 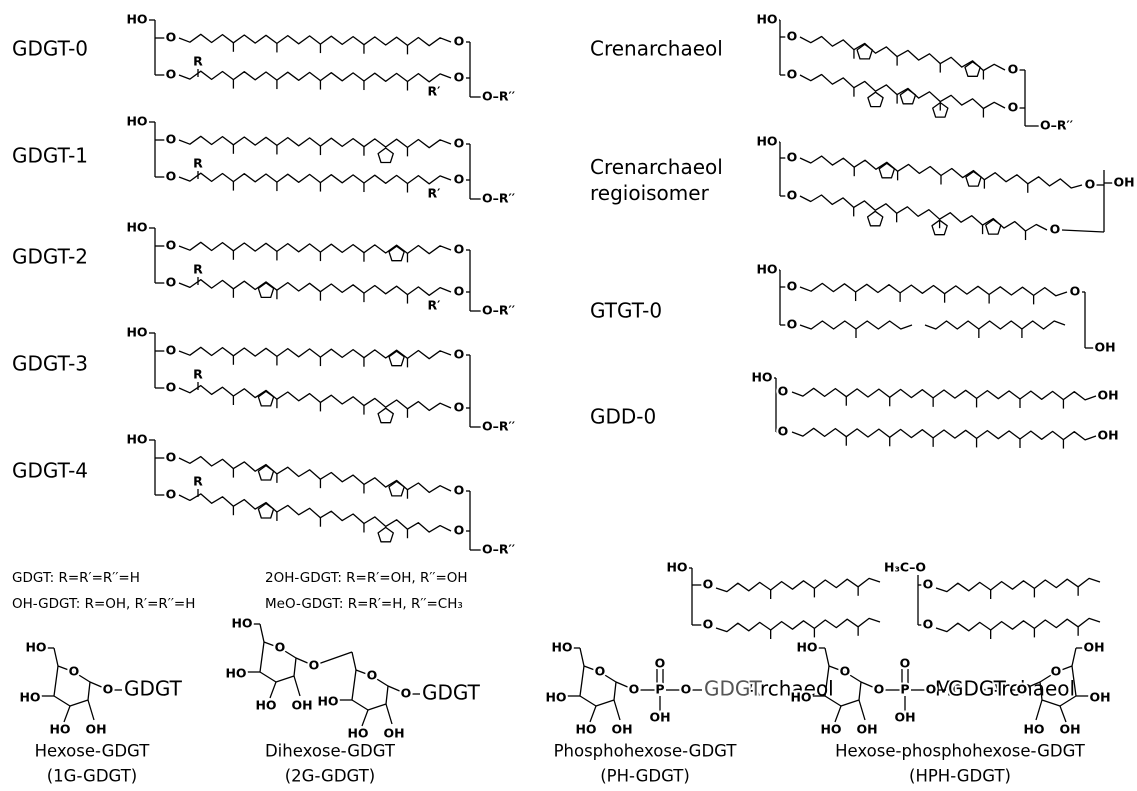 I want to click on lipid-name: Archaeol, so click(x=790, y=689).